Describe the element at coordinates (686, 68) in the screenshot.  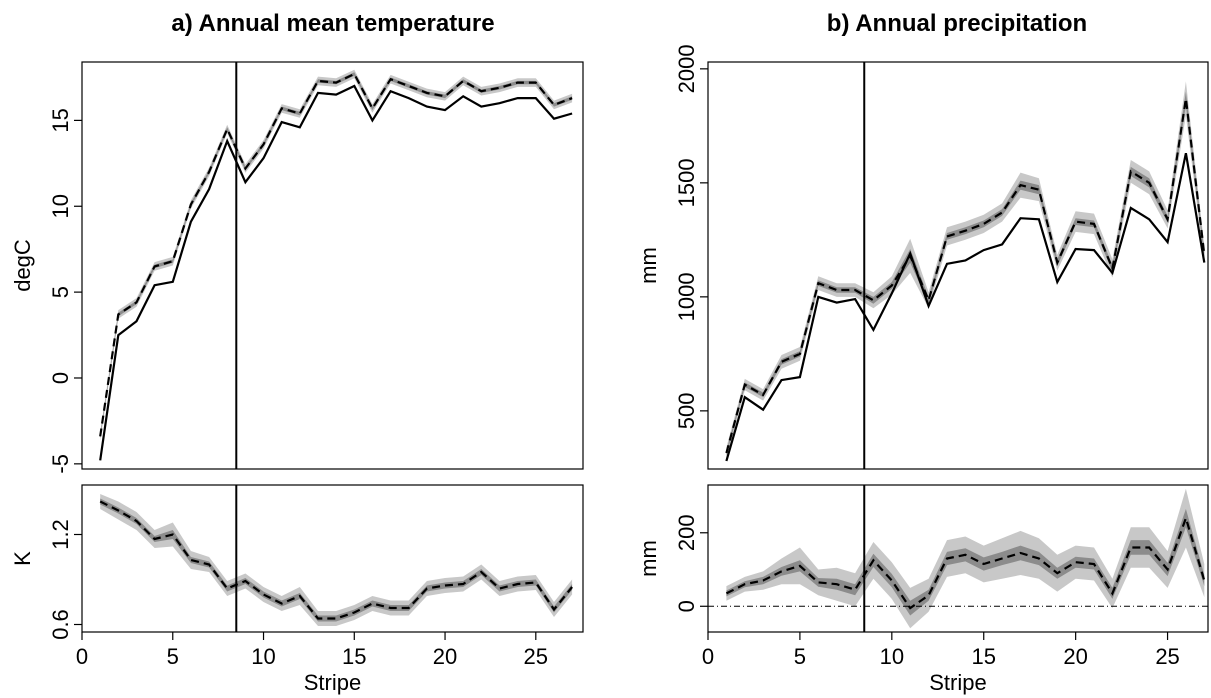
I see `y-tick-label: 2000` at that location.